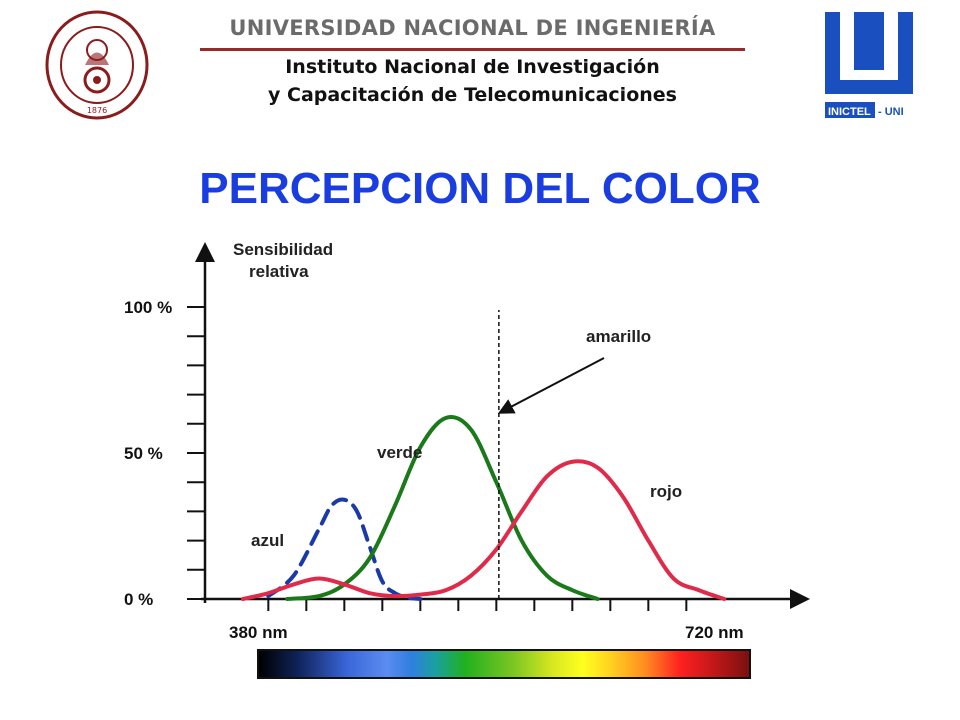 This screenshot has height=720, width=960. Describe the element at coordinates (267, 540) in the screenshot. I see `annotation-azul: azul` at that location.